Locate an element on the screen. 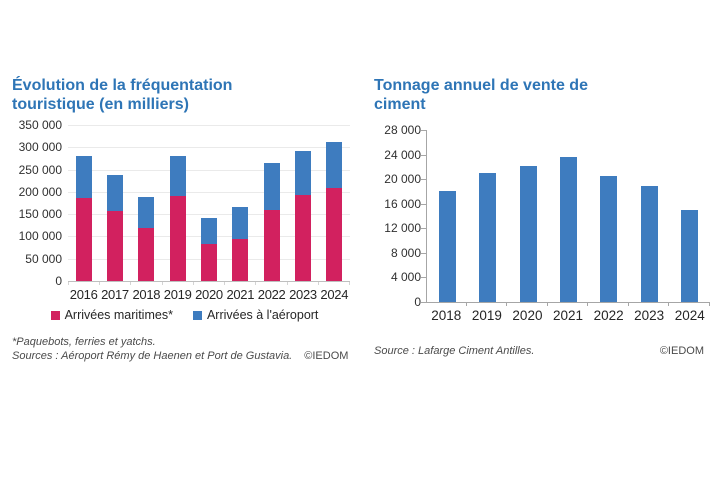 The image size is (720, 480). y-tick-label: 16 000 is located at coordinates (402, 203).